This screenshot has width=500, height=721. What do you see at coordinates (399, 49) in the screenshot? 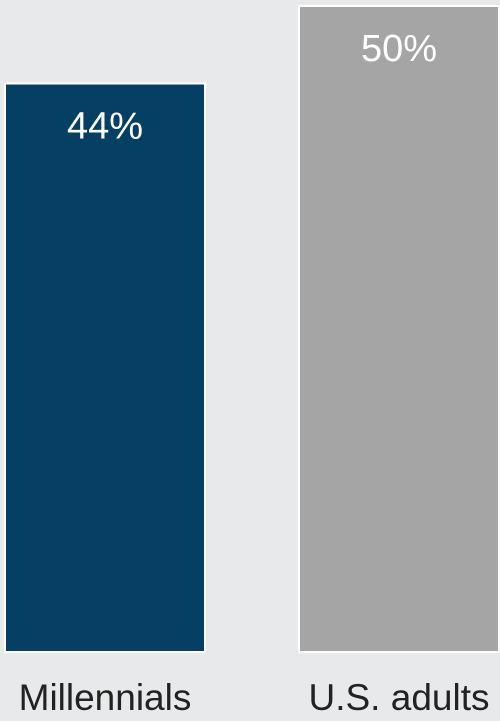
I see `bar-value-label: 50%` at bounding box center [399, 49].